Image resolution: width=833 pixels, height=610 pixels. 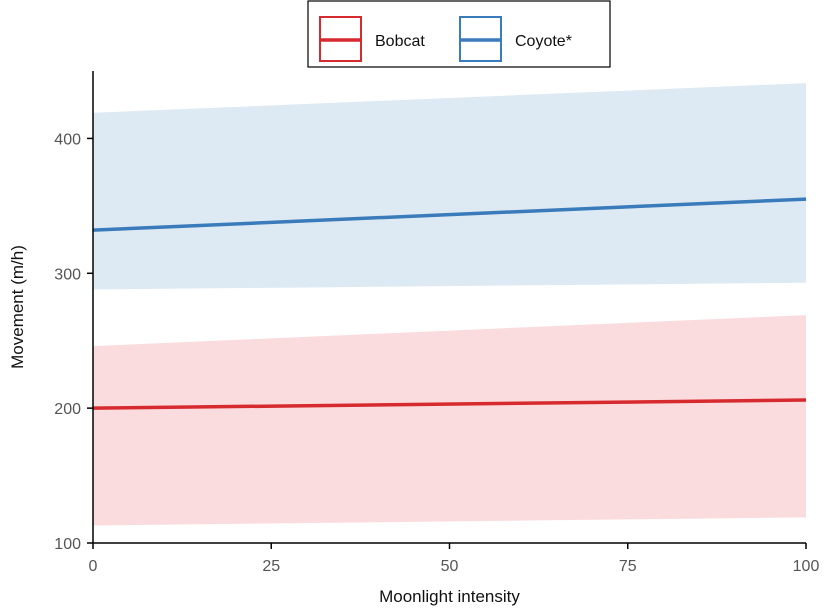 What do you see at coordinates (543, 41) in the screenshot?
I see `legend-label-coyote: Coyote*` at bounding box center [543, 41].